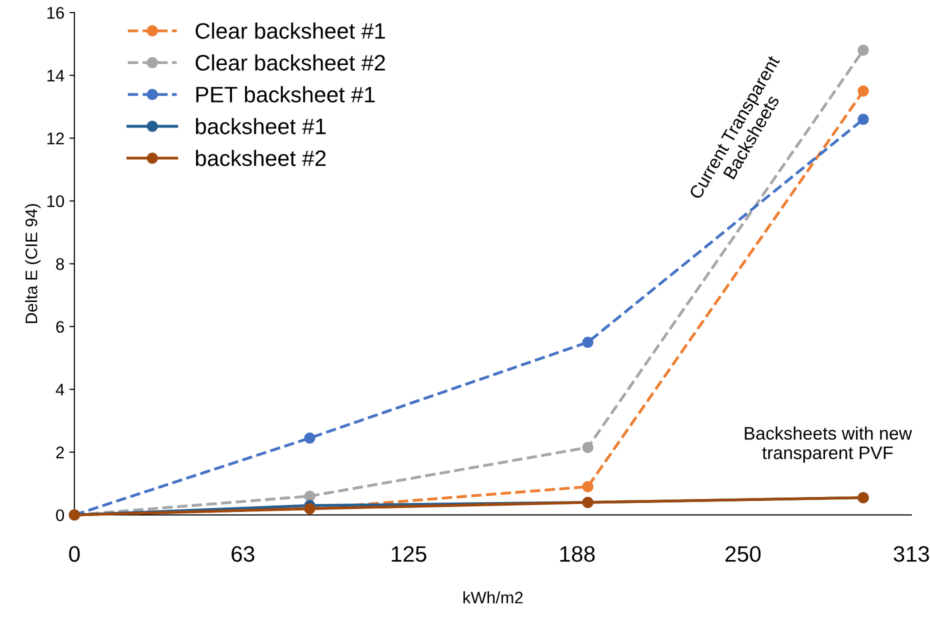  I want to click on legend-label: backsheet #1, so click(261, 126).